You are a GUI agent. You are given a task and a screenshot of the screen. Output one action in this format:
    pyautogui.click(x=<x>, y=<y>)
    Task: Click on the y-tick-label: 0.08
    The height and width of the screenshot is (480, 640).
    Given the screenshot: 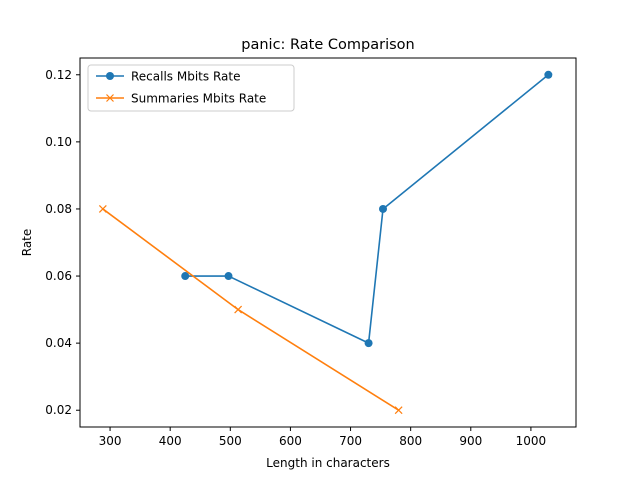 What is the action you would take?
    pyautogui.click(x=58, y=209)
    